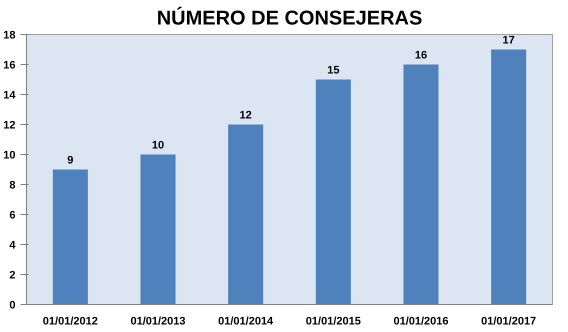  I want to click on data-label: 16, so click(421, 56).